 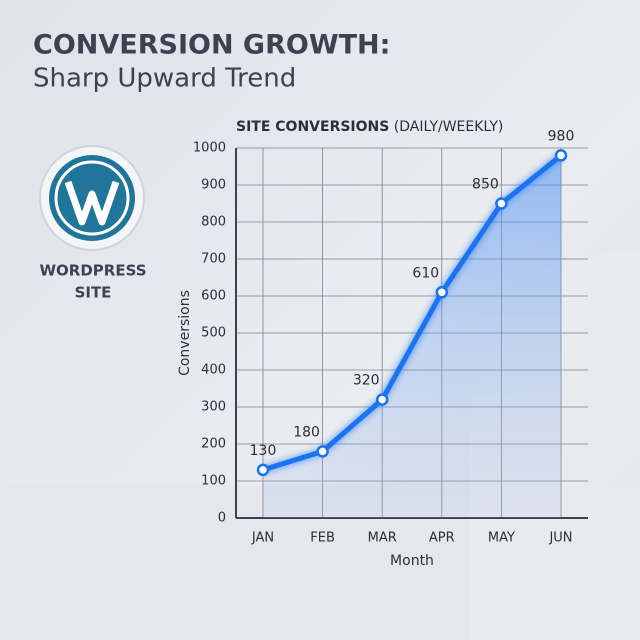 I want to click on wordpress-logo, so click(x=92, y=198).